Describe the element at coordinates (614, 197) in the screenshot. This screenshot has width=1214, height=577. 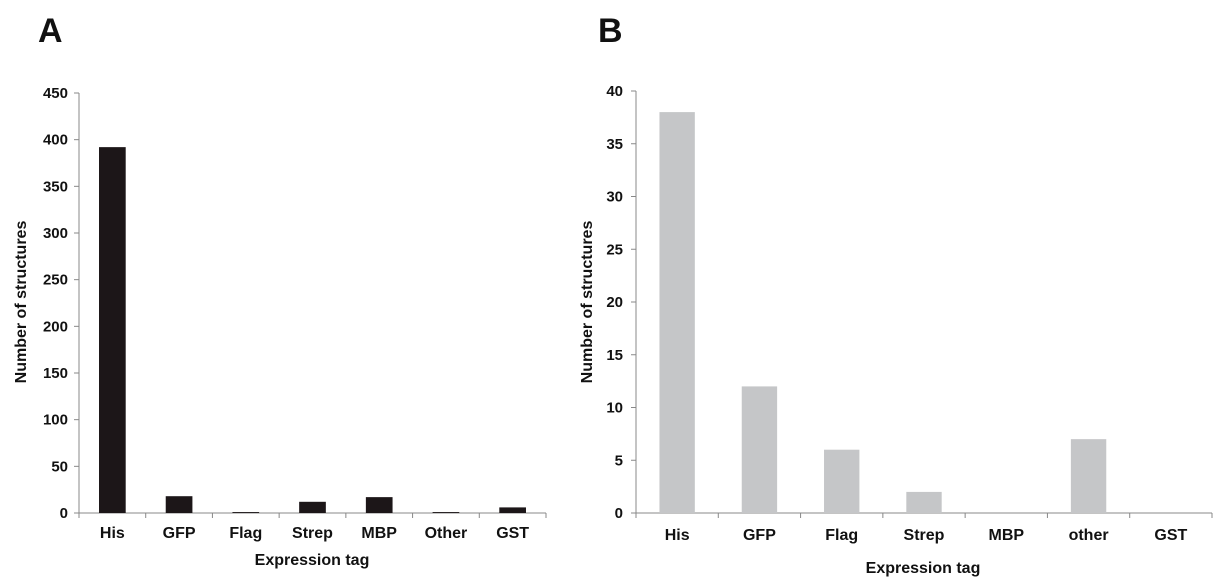
I see `y-tick-label: 30` at that location.